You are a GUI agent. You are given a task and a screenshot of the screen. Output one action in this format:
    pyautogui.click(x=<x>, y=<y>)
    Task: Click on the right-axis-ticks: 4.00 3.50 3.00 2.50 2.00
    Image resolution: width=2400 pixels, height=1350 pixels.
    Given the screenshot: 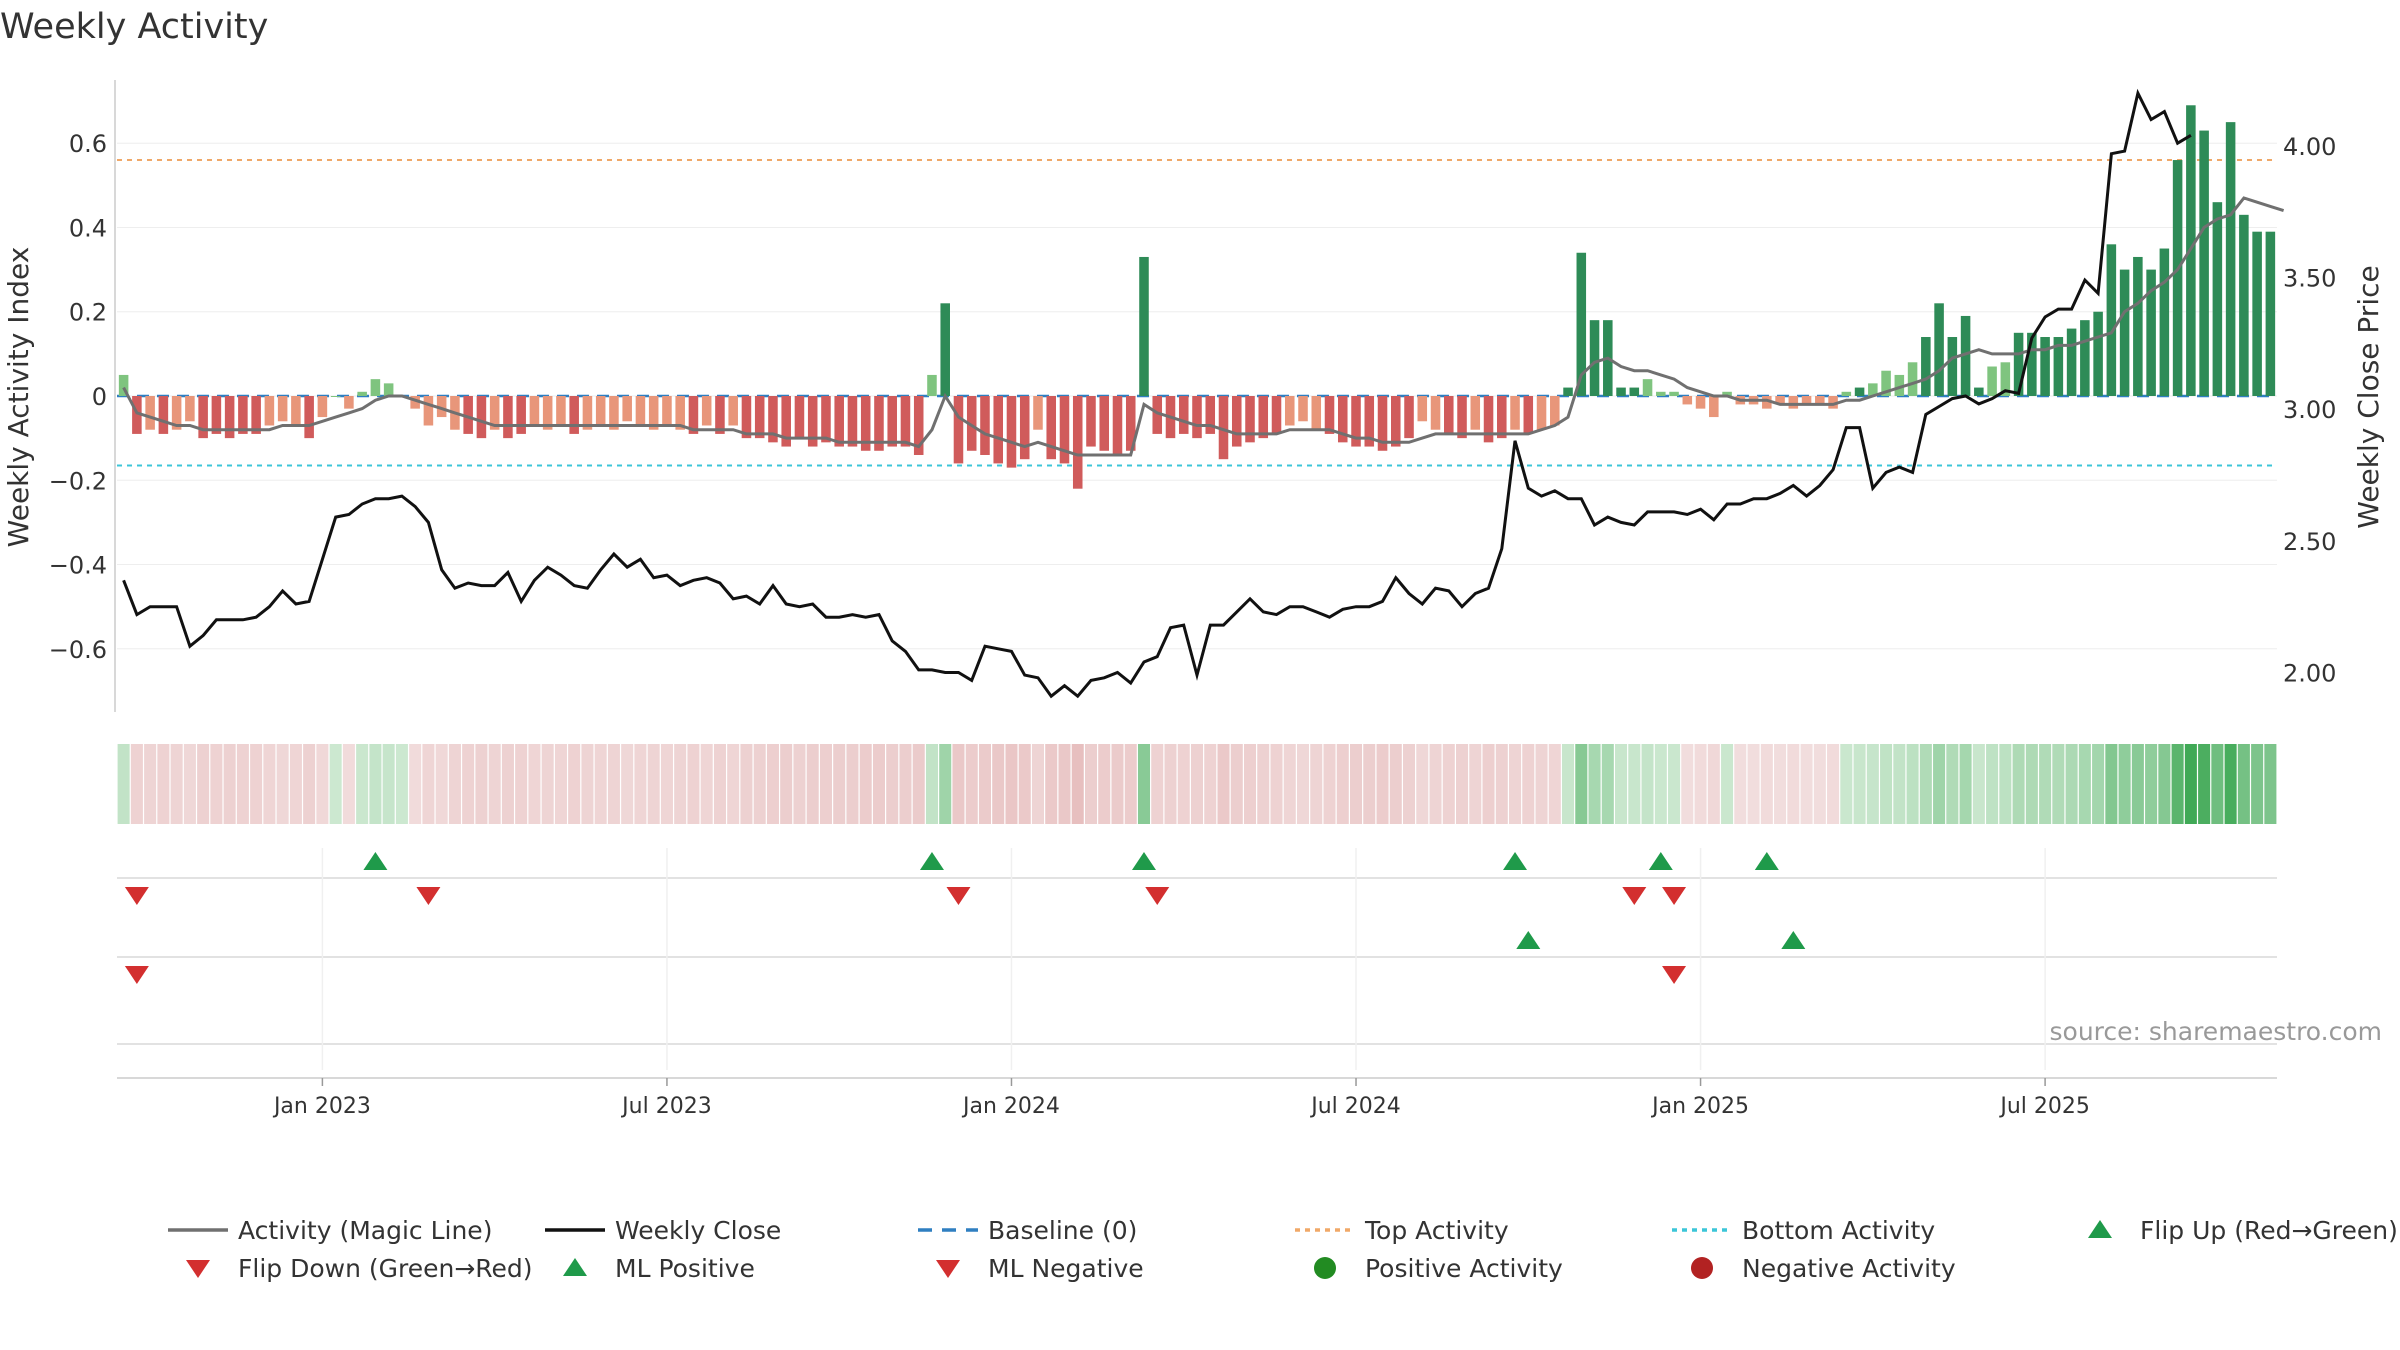 What is the action you would take?
    pyautogui.click(x=2309, y=410)
    